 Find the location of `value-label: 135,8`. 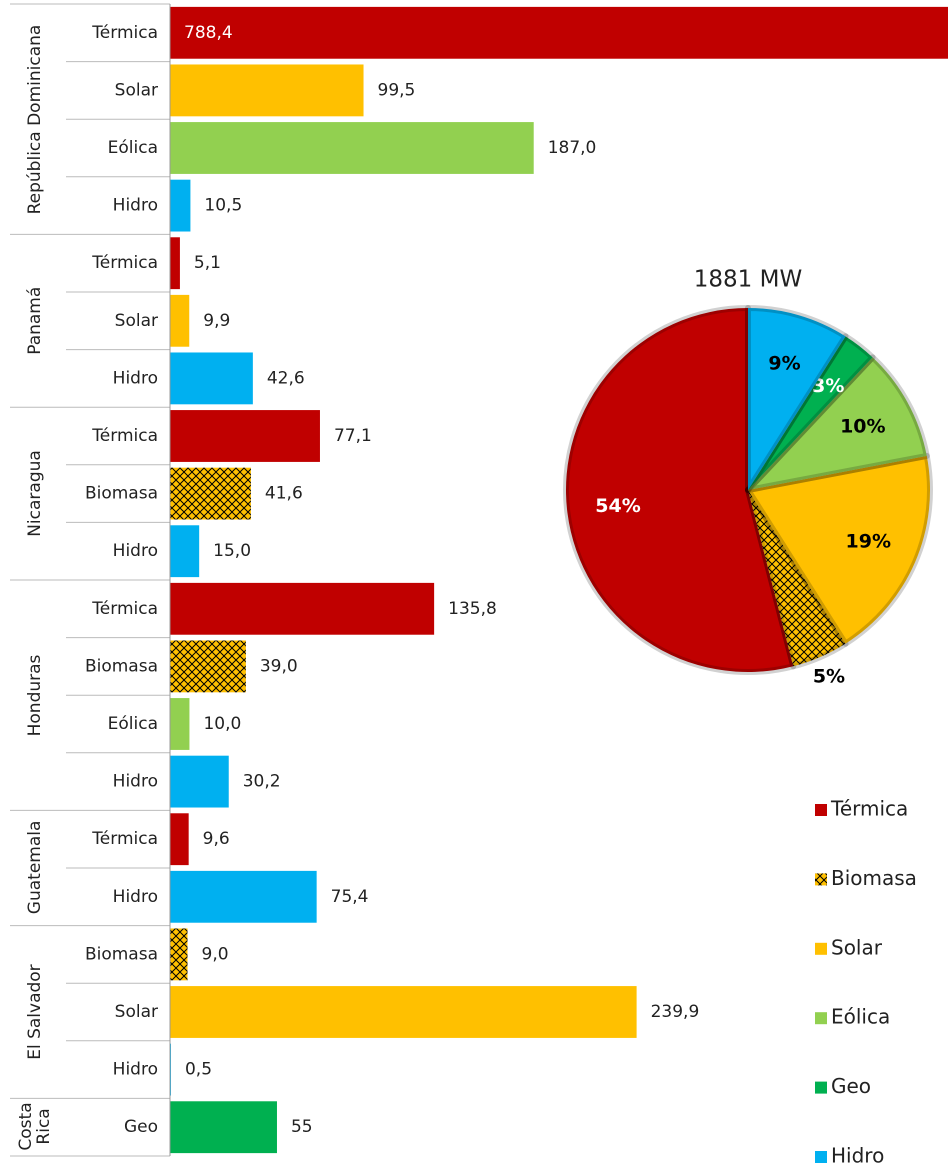

value-label: 135,8 is located at coordinates (472, 609).